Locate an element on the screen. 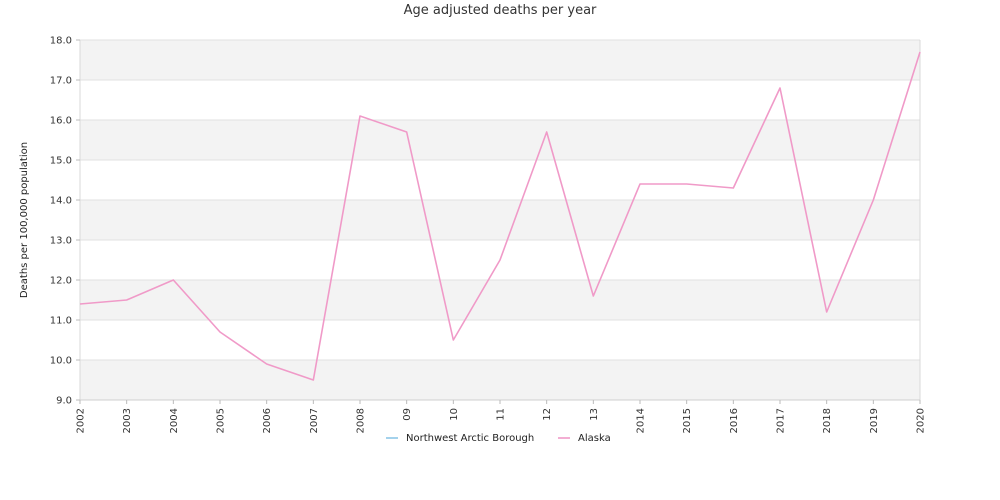 The width and height of the screenshot is (1000, 500). x-tick-label: 2019 is located at coordinates (874, 420).